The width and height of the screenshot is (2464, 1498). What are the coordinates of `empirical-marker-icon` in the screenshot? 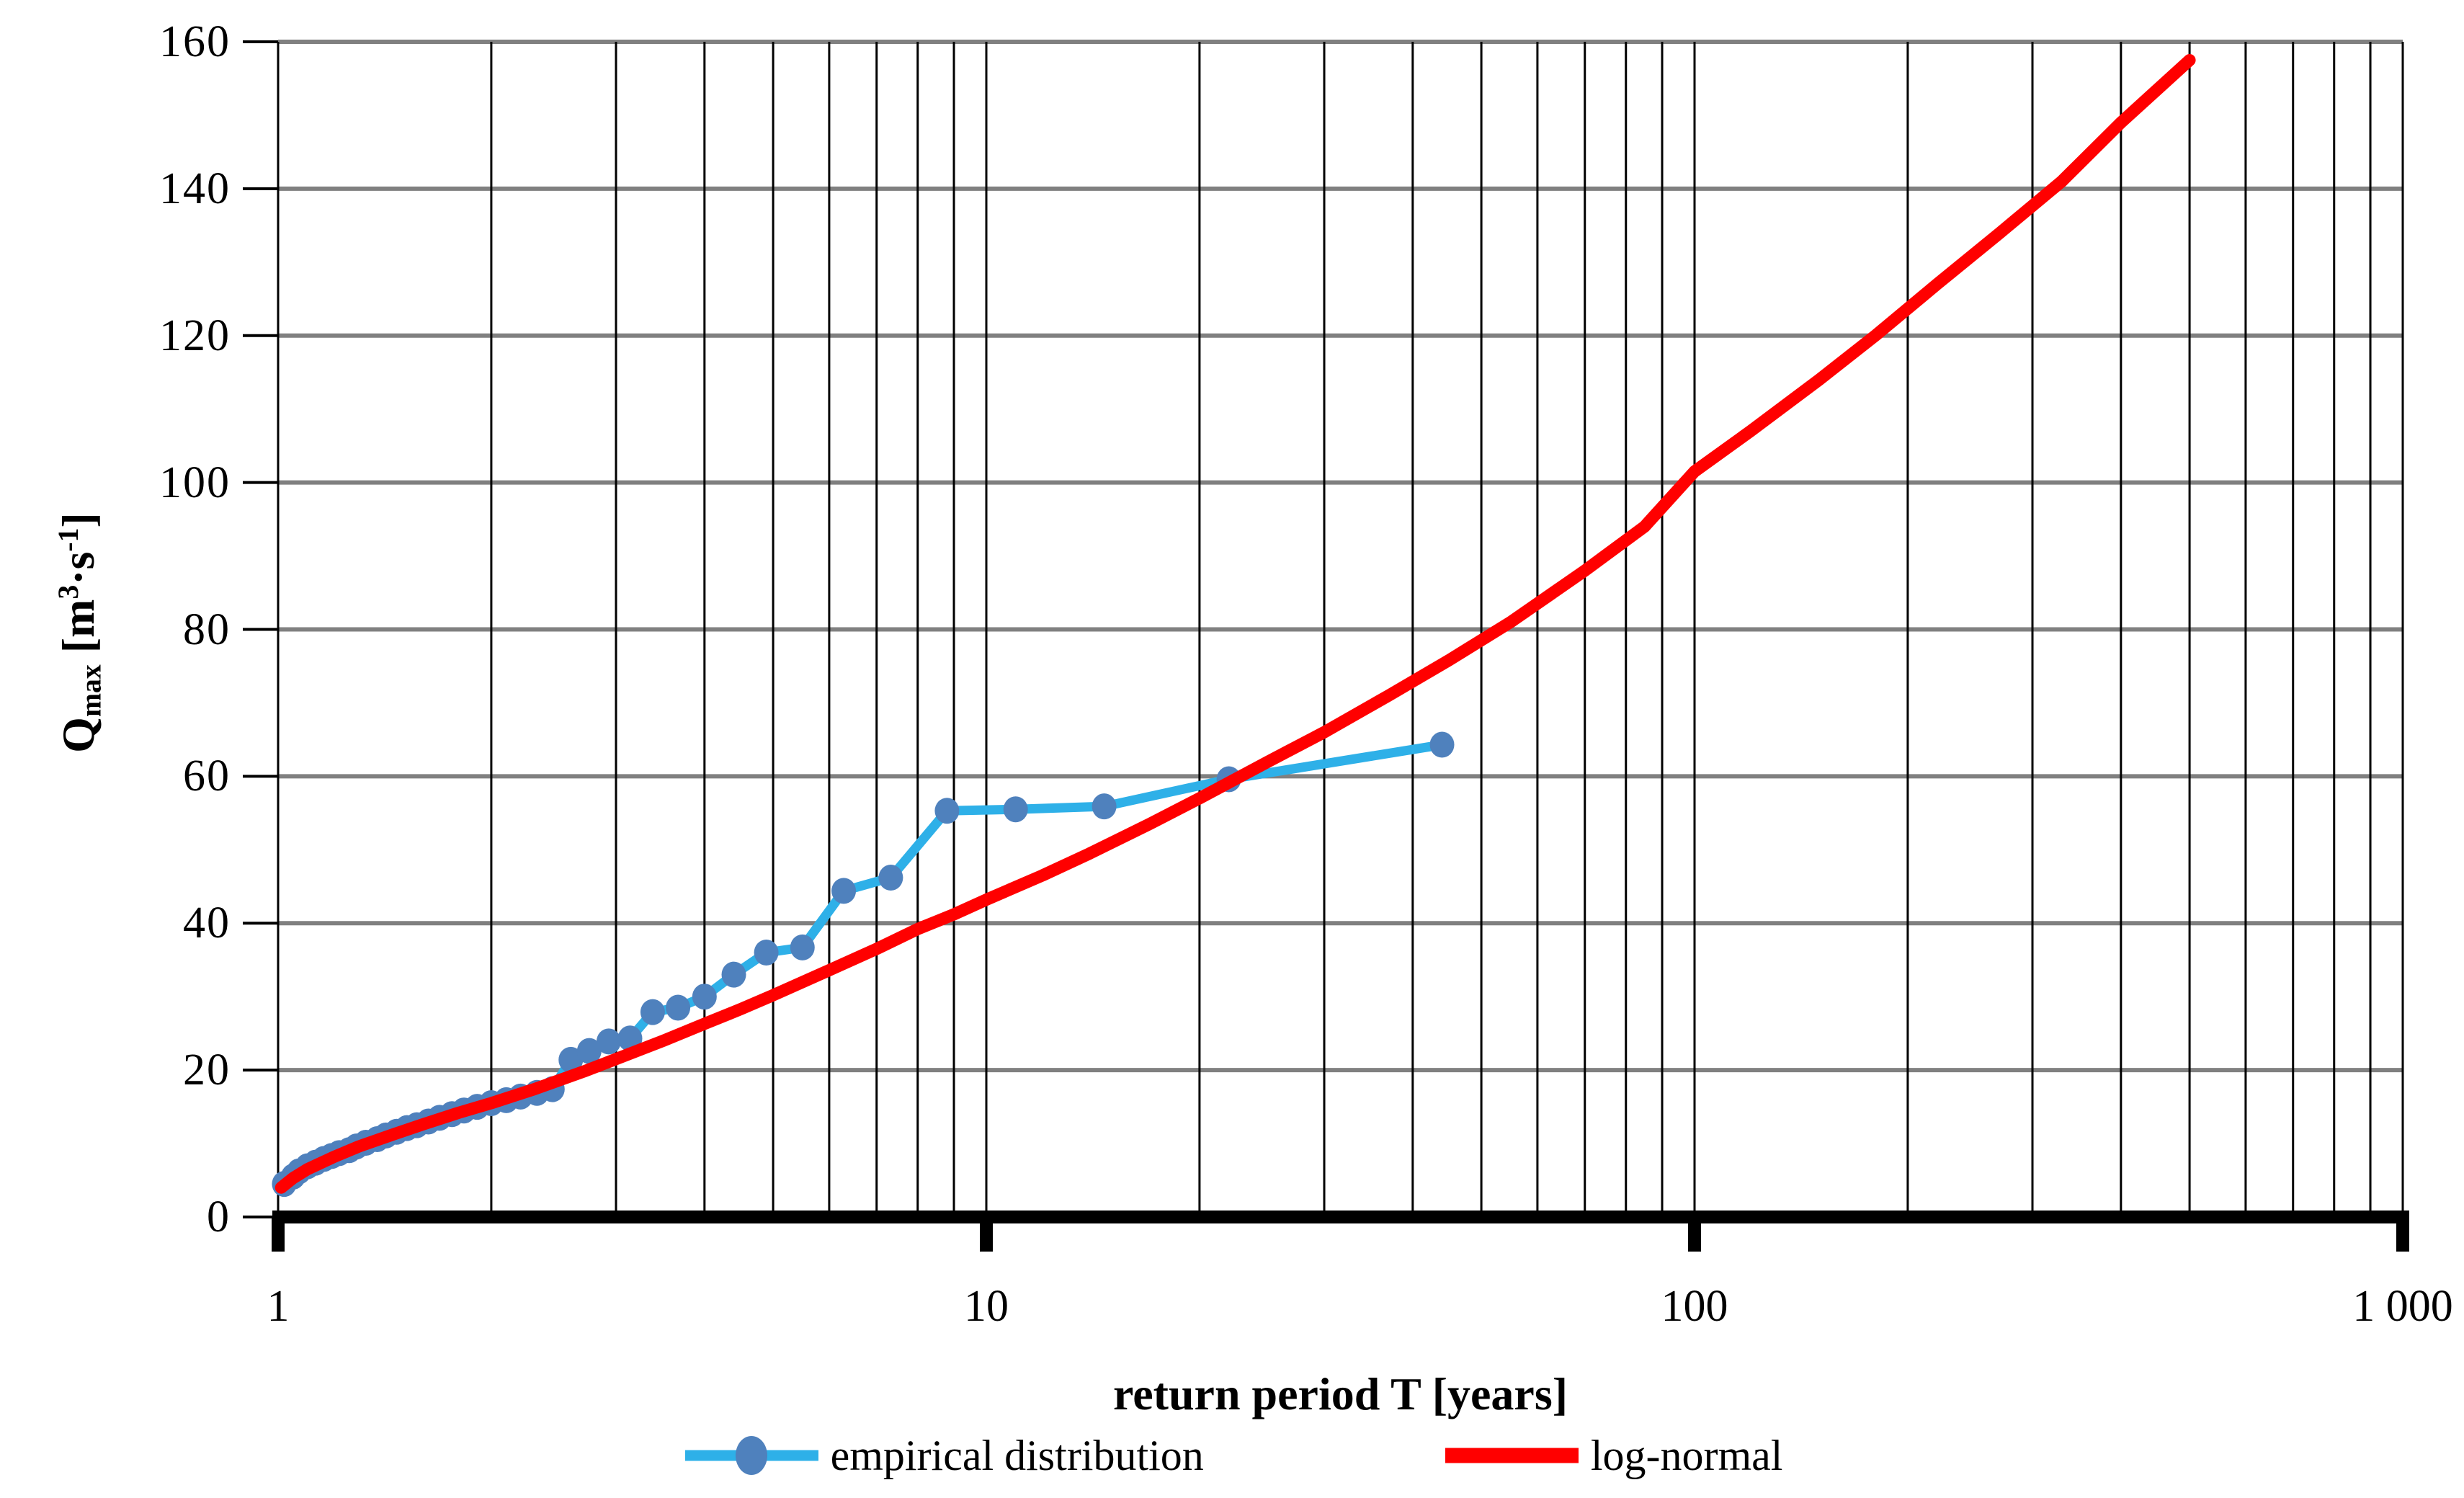 It's located at (751, 1456).